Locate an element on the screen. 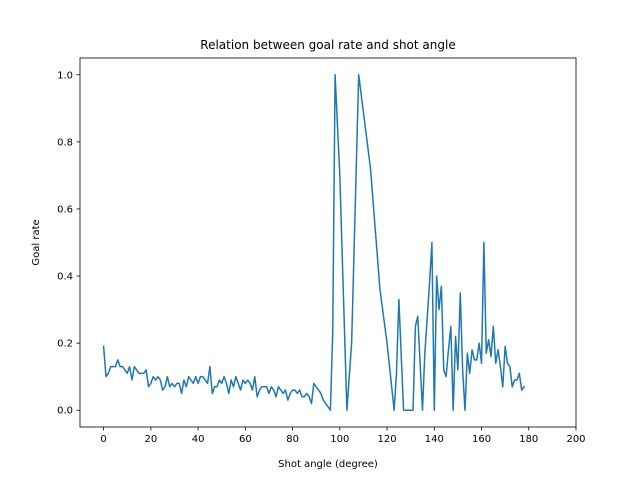 This screenshot has width=640, height=480. x-tick-label: 200 is located at coordinates (575, 439).